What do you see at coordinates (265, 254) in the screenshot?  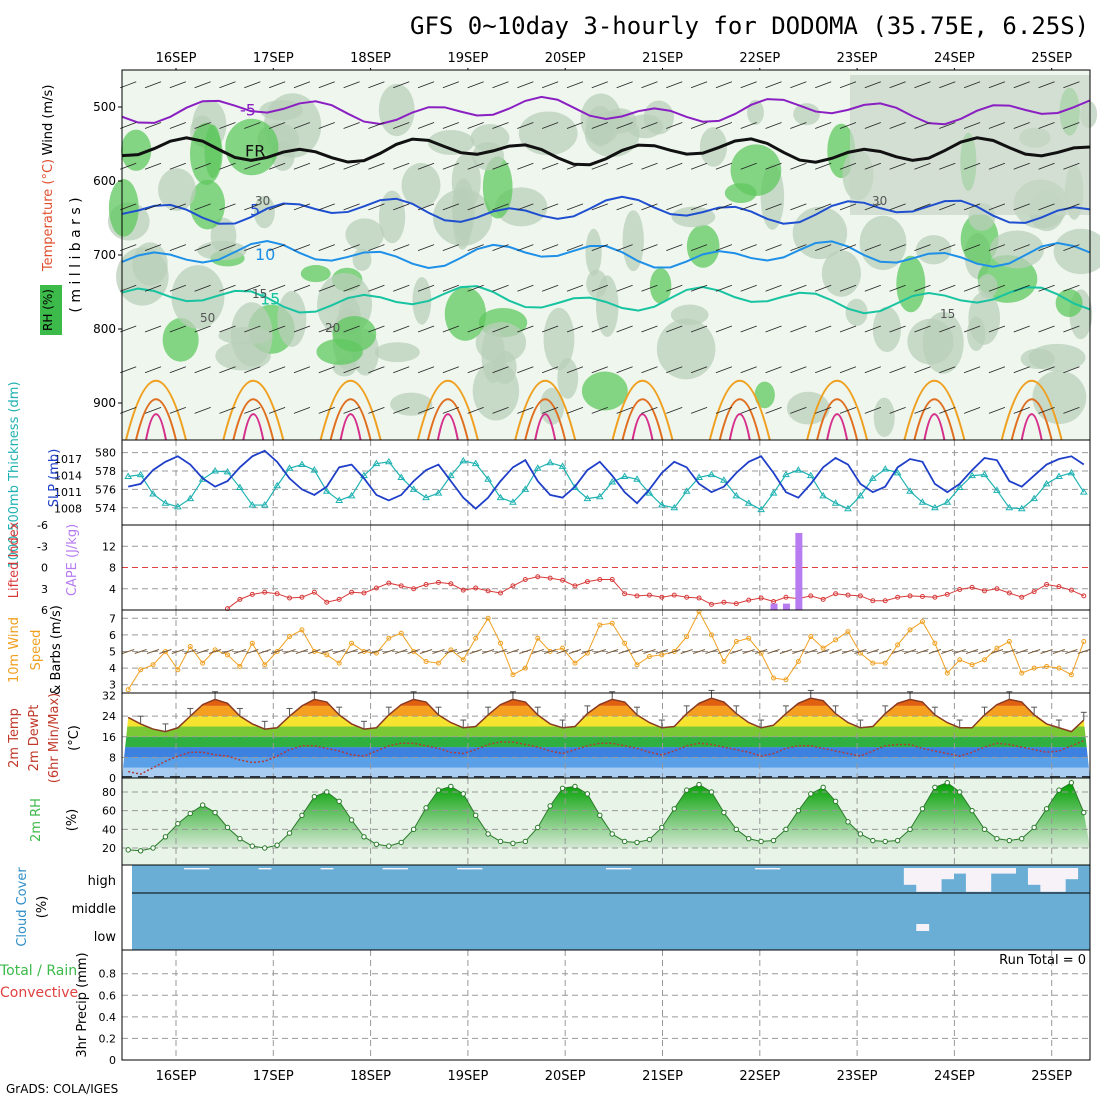 I see `isotherm-label: 10` at bounding box center [265, 254].